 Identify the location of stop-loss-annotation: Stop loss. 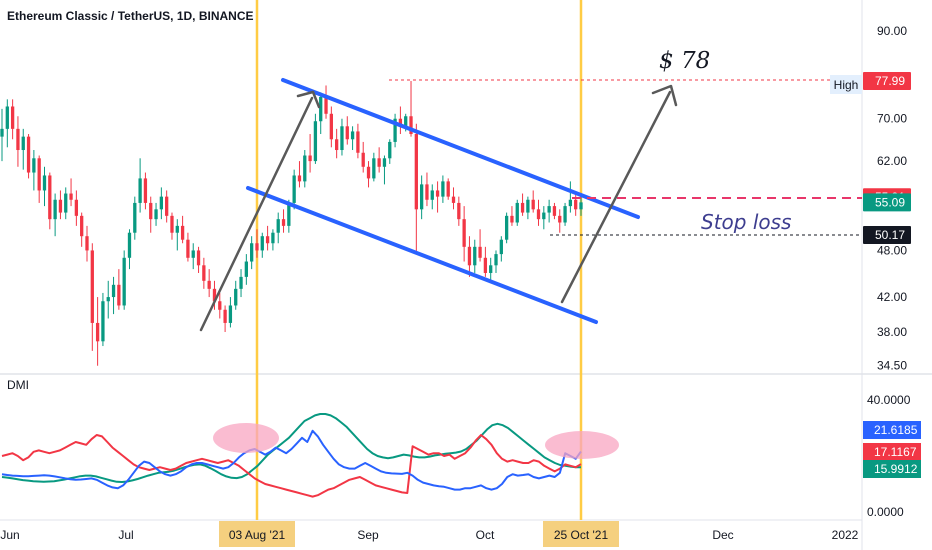
(746, 222).